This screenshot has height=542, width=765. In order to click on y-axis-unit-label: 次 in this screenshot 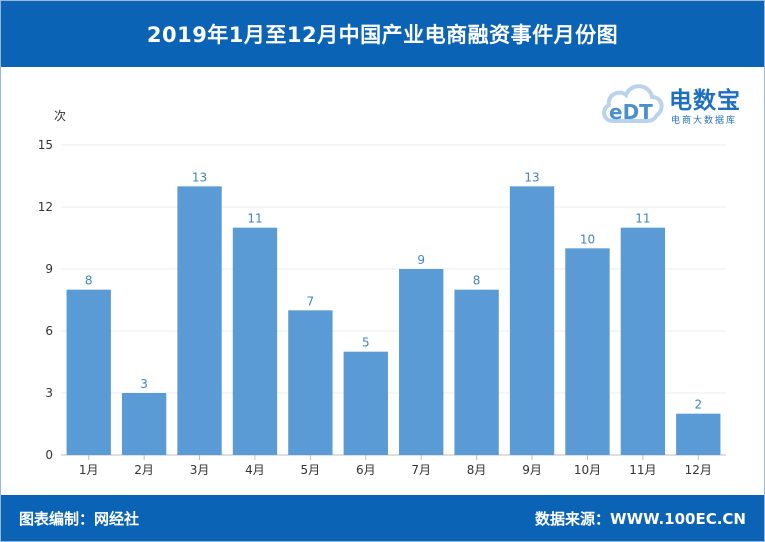, I will do `click(60, 116)`.